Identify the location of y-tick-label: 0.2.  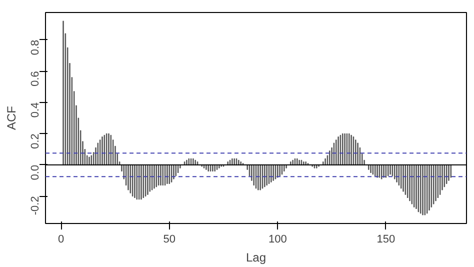
(36, 141).